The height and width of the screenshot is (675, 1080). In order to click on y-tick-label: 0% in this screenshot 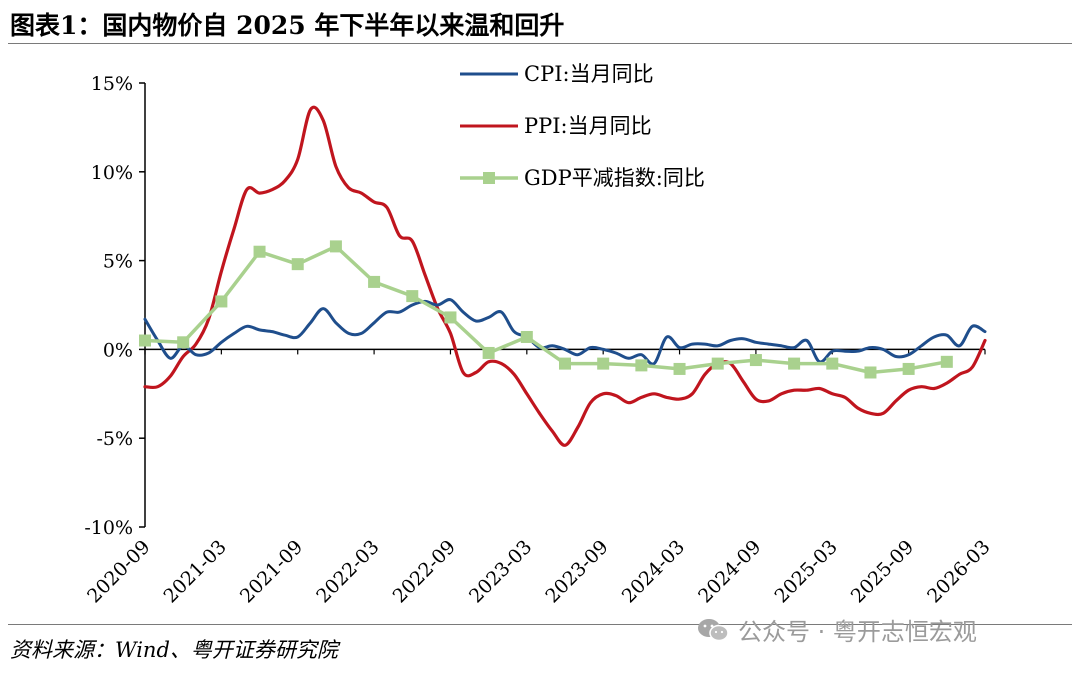, I will do `click(118, 350)`.